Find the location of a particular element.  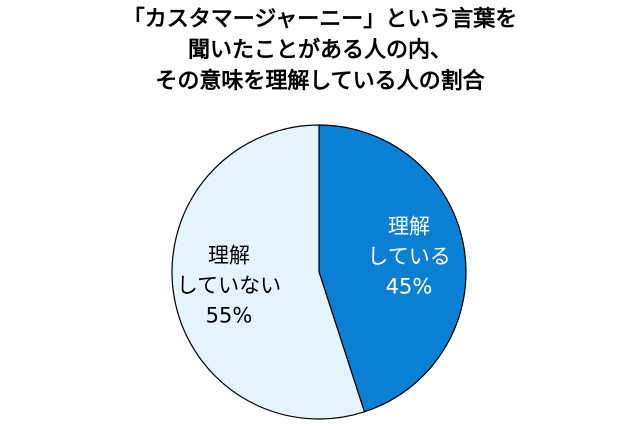

pie-slice-label-1: 理解していない 55% is located at coordinates (229, 285).